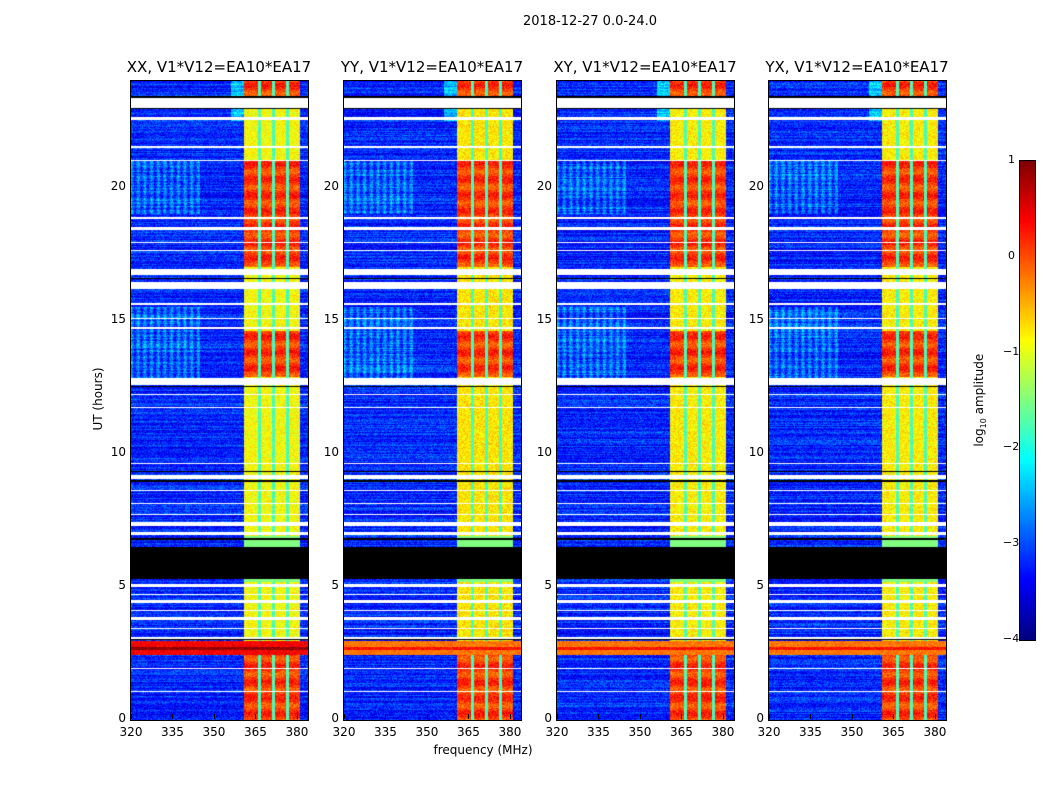 The height and width of the screenshot is (800, 1050). Describe the element at coordinates (1011, 447) in the screenshot. I see `colorbar-tick-label: −2` at that location.